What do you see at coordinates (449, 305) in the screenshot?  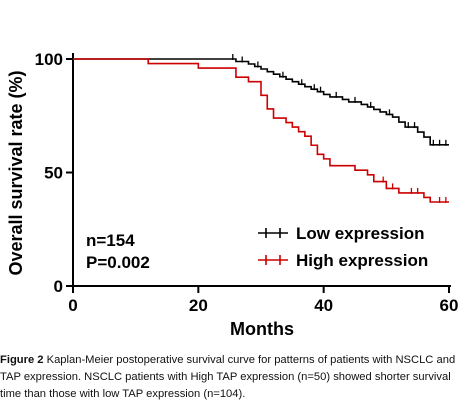 I see `x-tick-label: 60` at bounding box center [449, 305].